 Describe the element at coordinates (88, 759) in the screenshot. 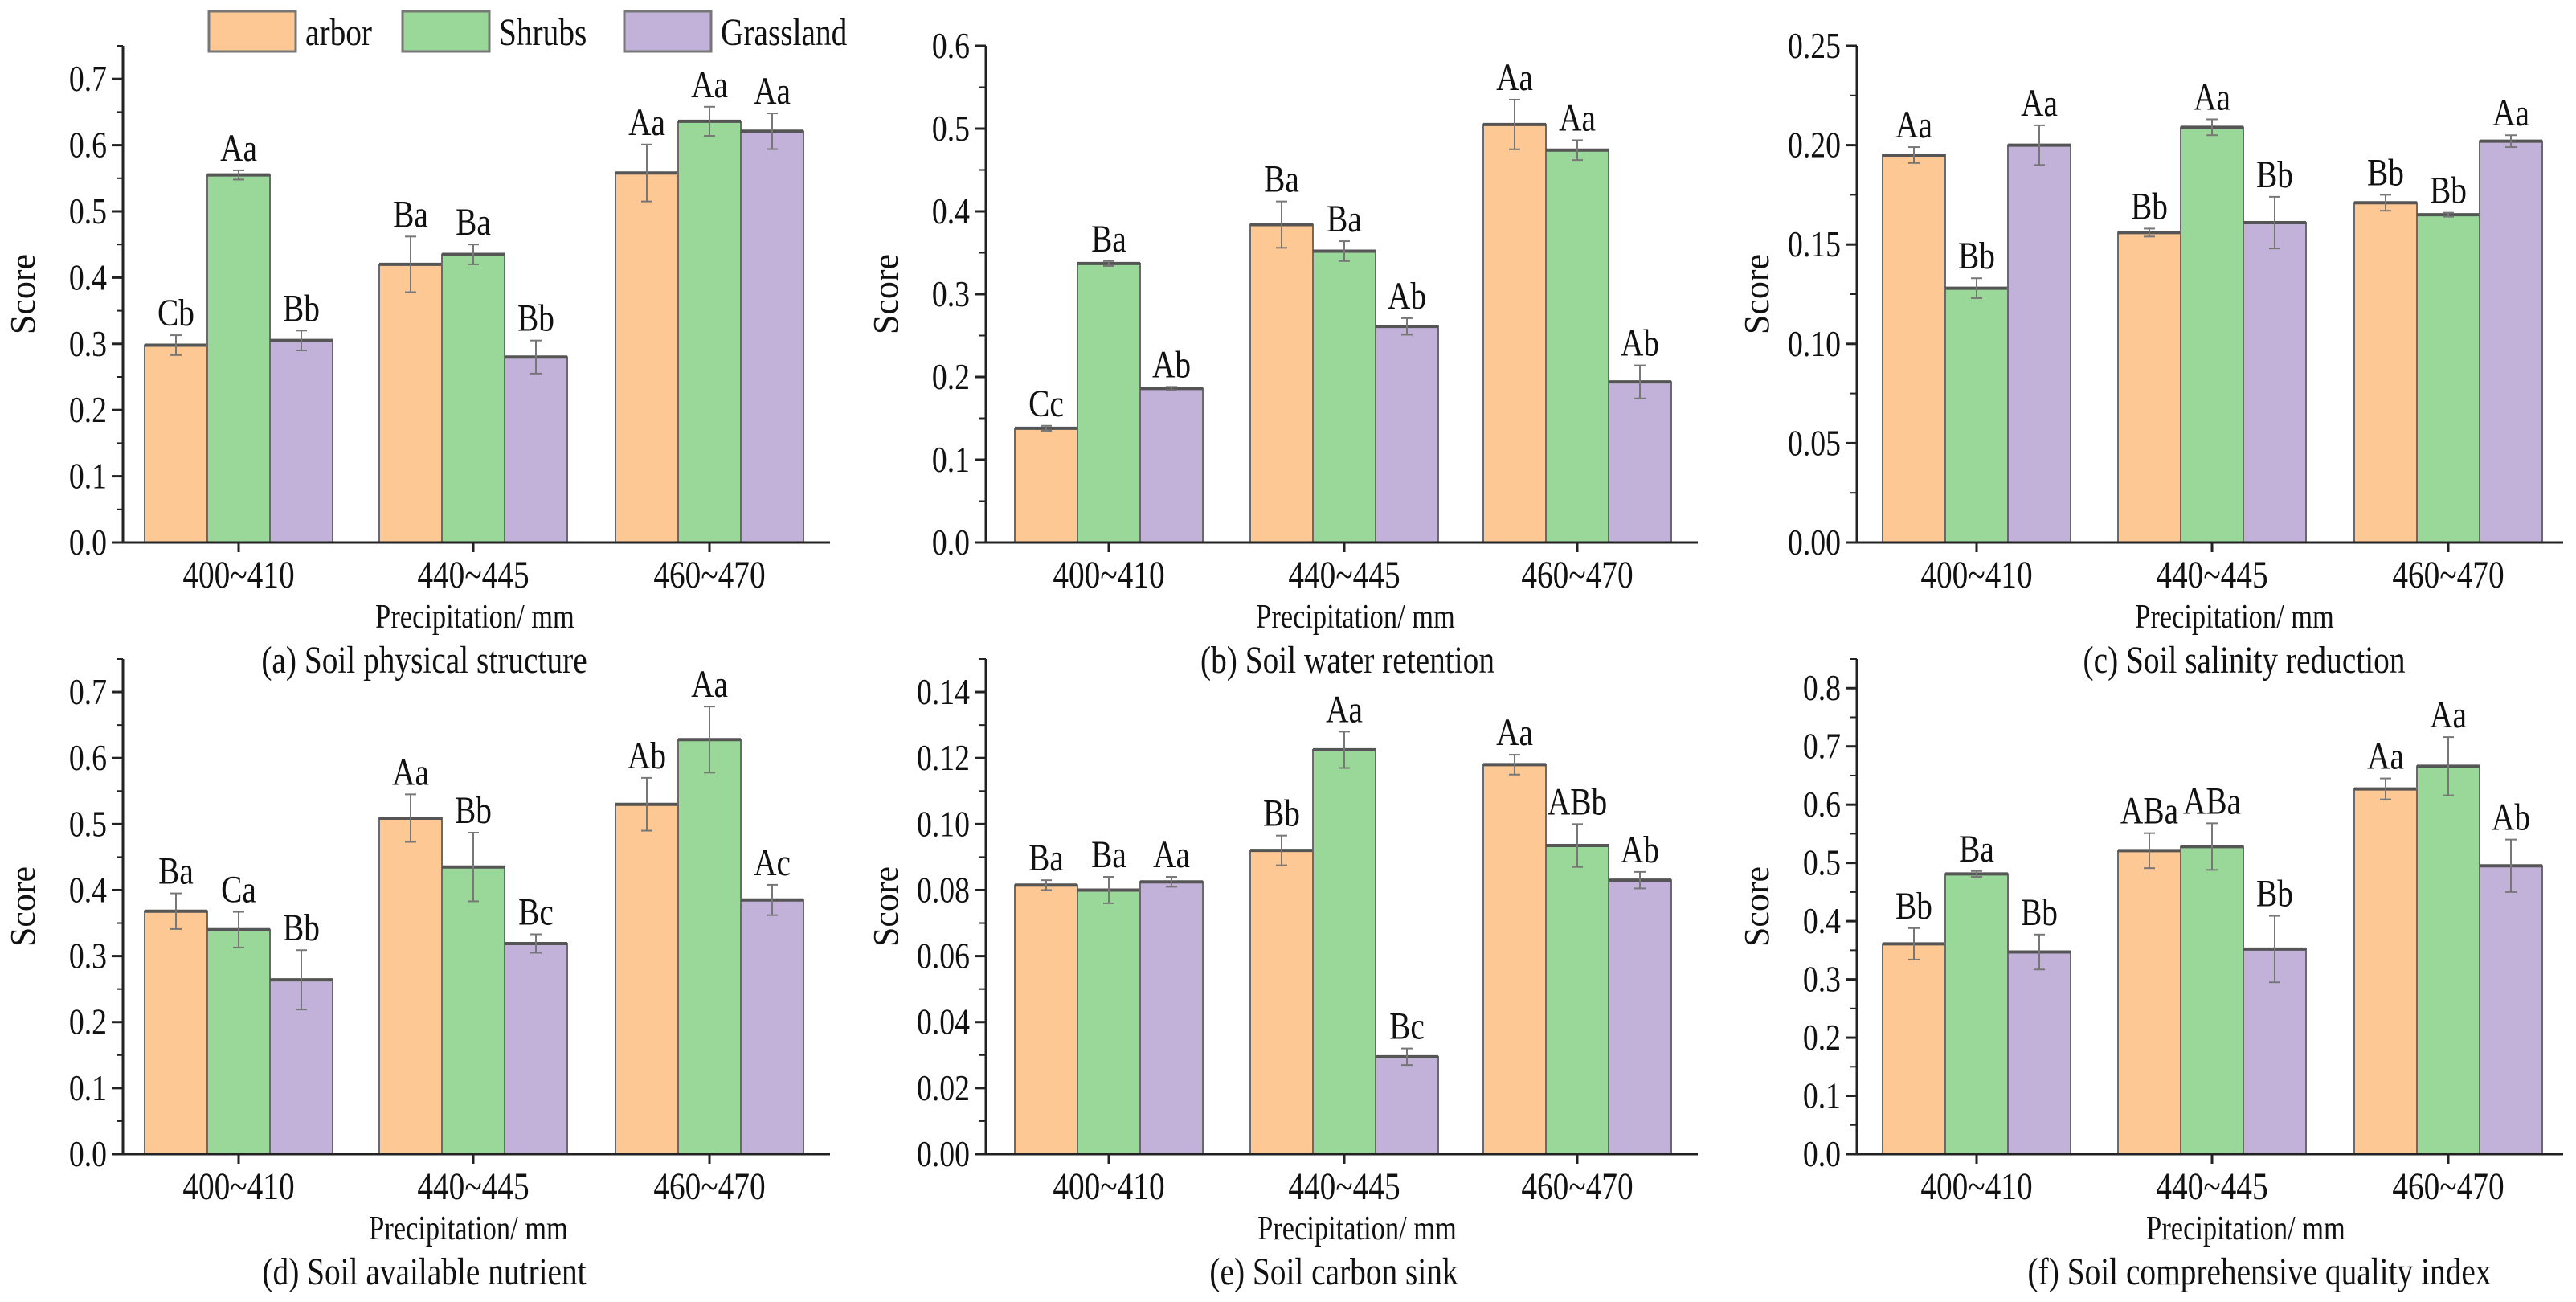

I see `y-tick-label: 0.6` at that location.